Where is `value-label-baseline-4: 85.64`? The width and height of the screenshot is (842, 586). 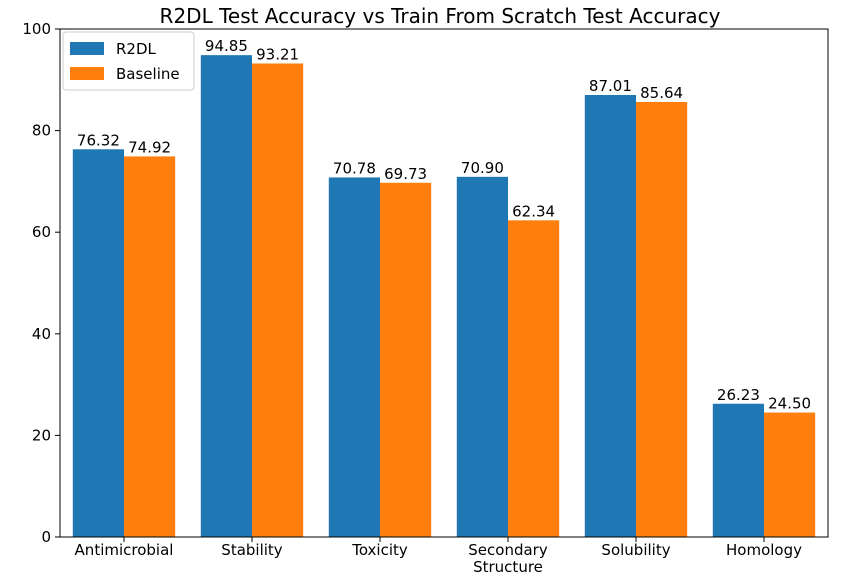
value-label-baseline-4: 85.64 is located at coordinates (661, 93).